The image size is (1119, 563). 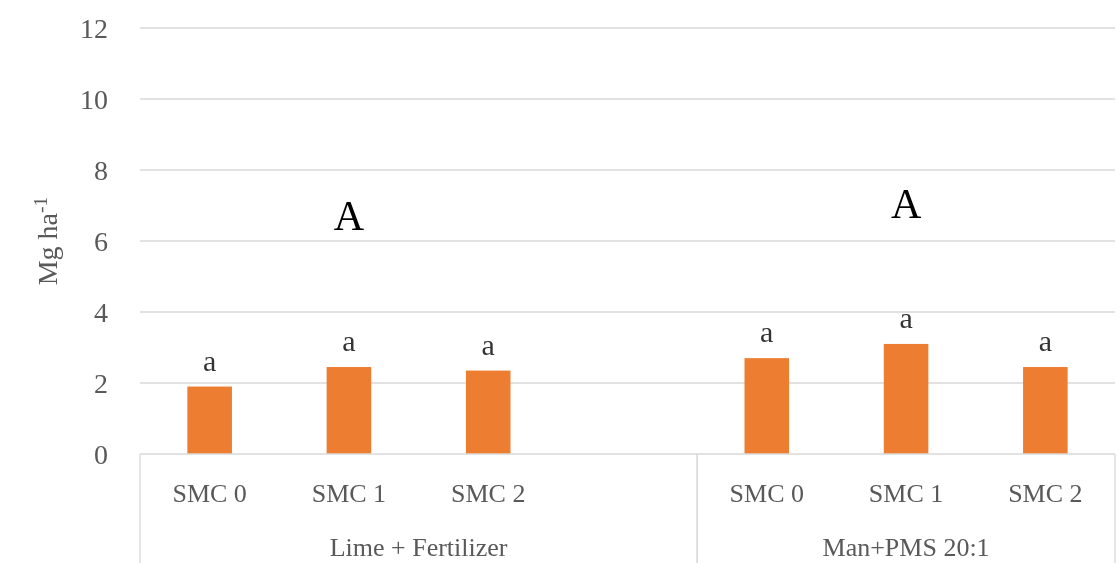 What do you see at coordinates (94, 99) in the screenshot?
I see `y-tick-label: 10` at bounding box center [94, 99].